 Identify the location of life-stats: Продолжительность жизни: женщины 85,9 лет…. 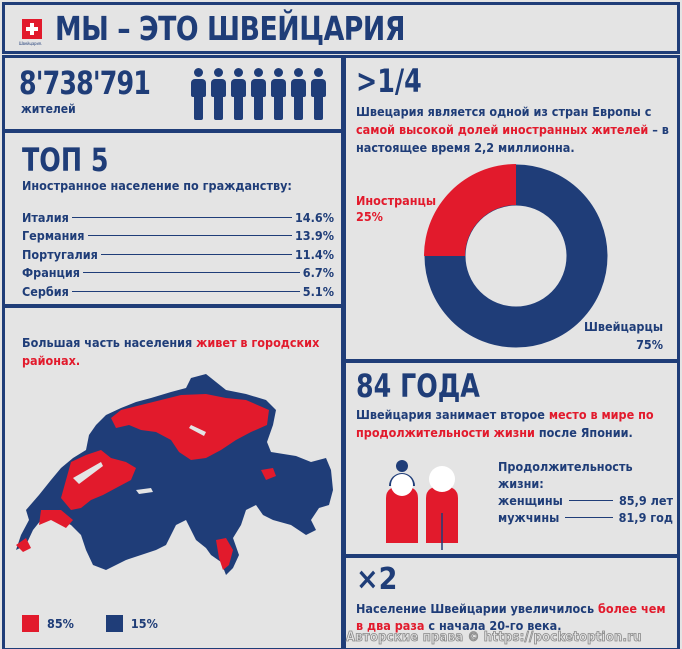
(585, 492).